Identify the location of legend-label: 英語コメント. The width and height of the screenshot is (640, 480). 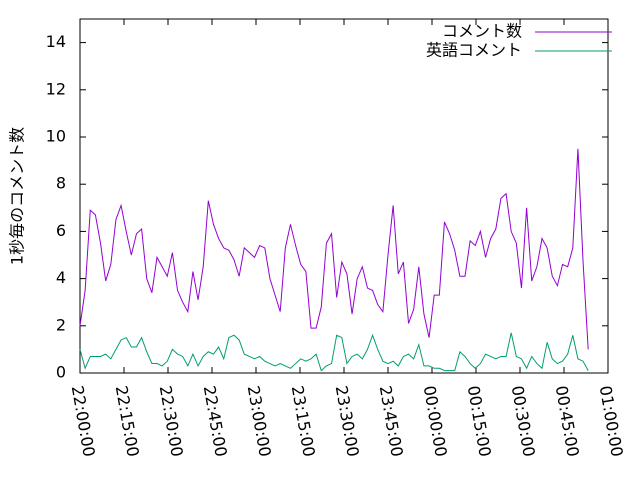
(474, 50).